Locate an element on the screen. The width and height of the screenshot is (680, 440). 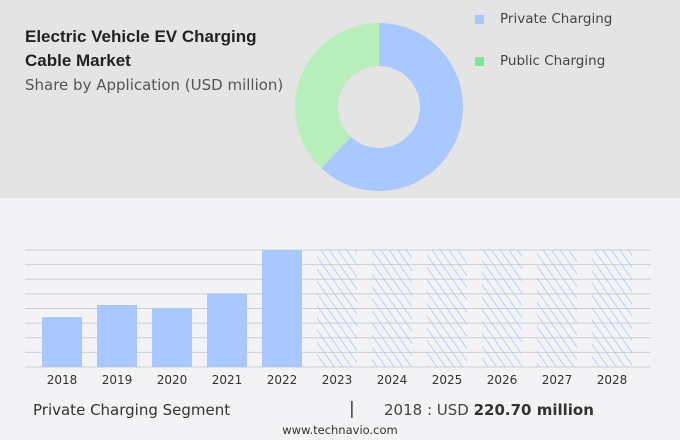
segment-label: Private Charging Segment is located at coordinates (132, 410).